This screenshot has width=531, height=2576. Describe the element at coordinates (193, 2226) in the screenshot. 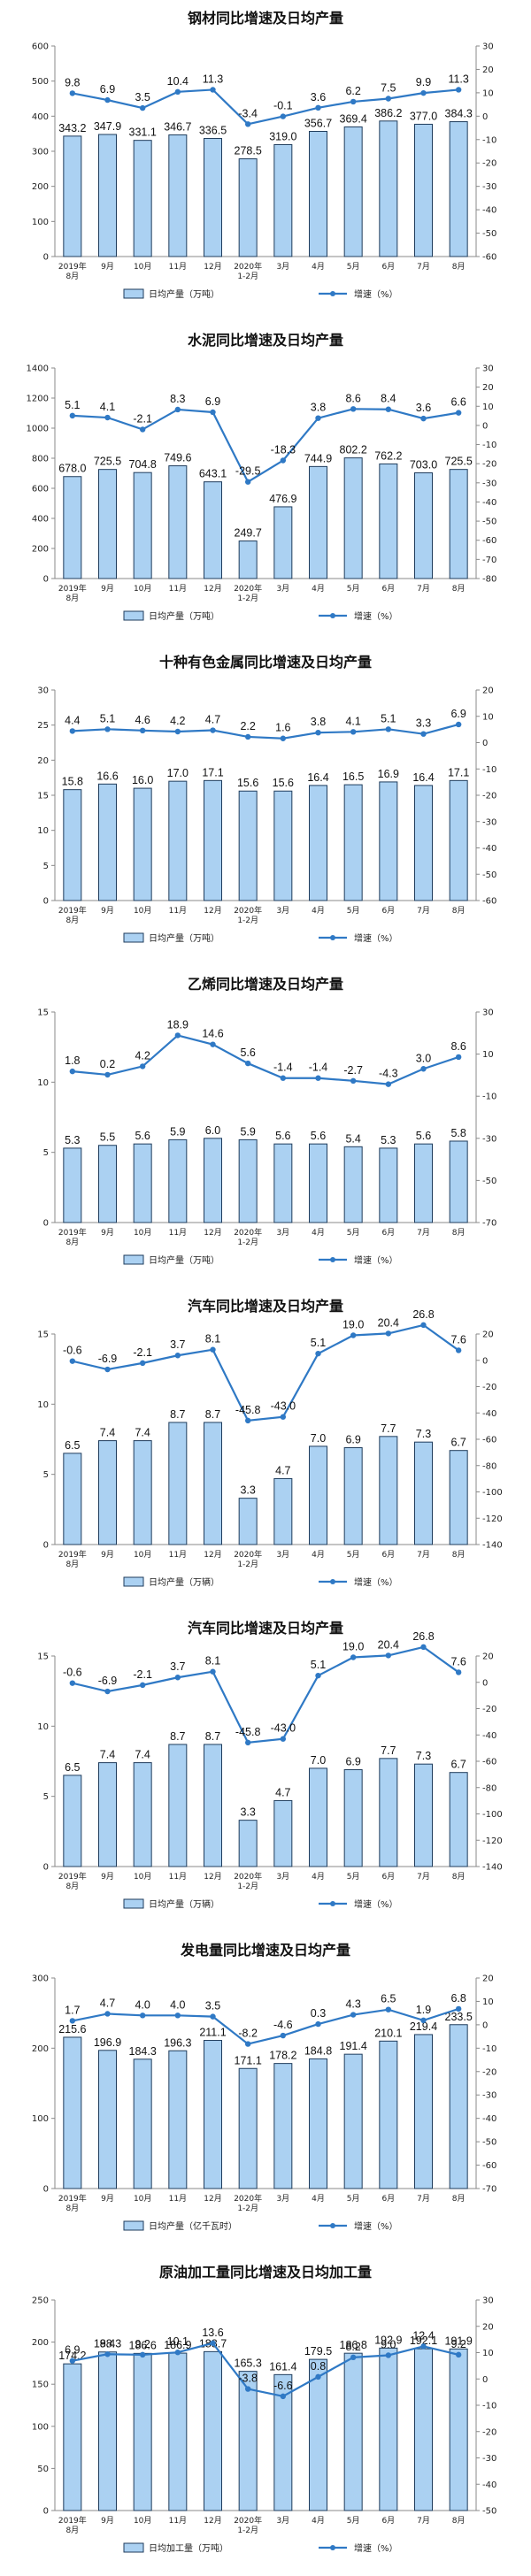

I see `legend-bar-label: 日均产量（亿千瓦时）` at that location.